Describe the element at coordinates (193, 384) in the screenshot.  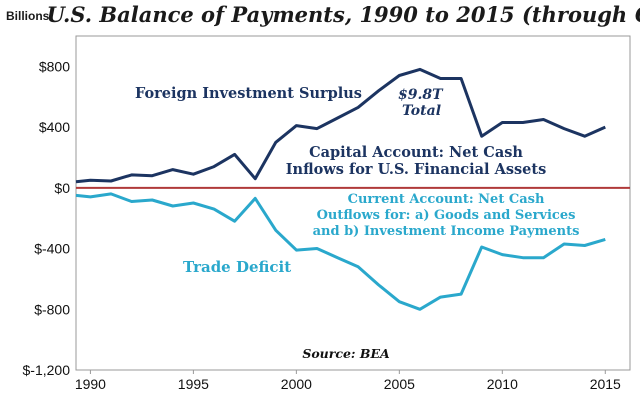
I see `x-tick-label: 1995` at that location.